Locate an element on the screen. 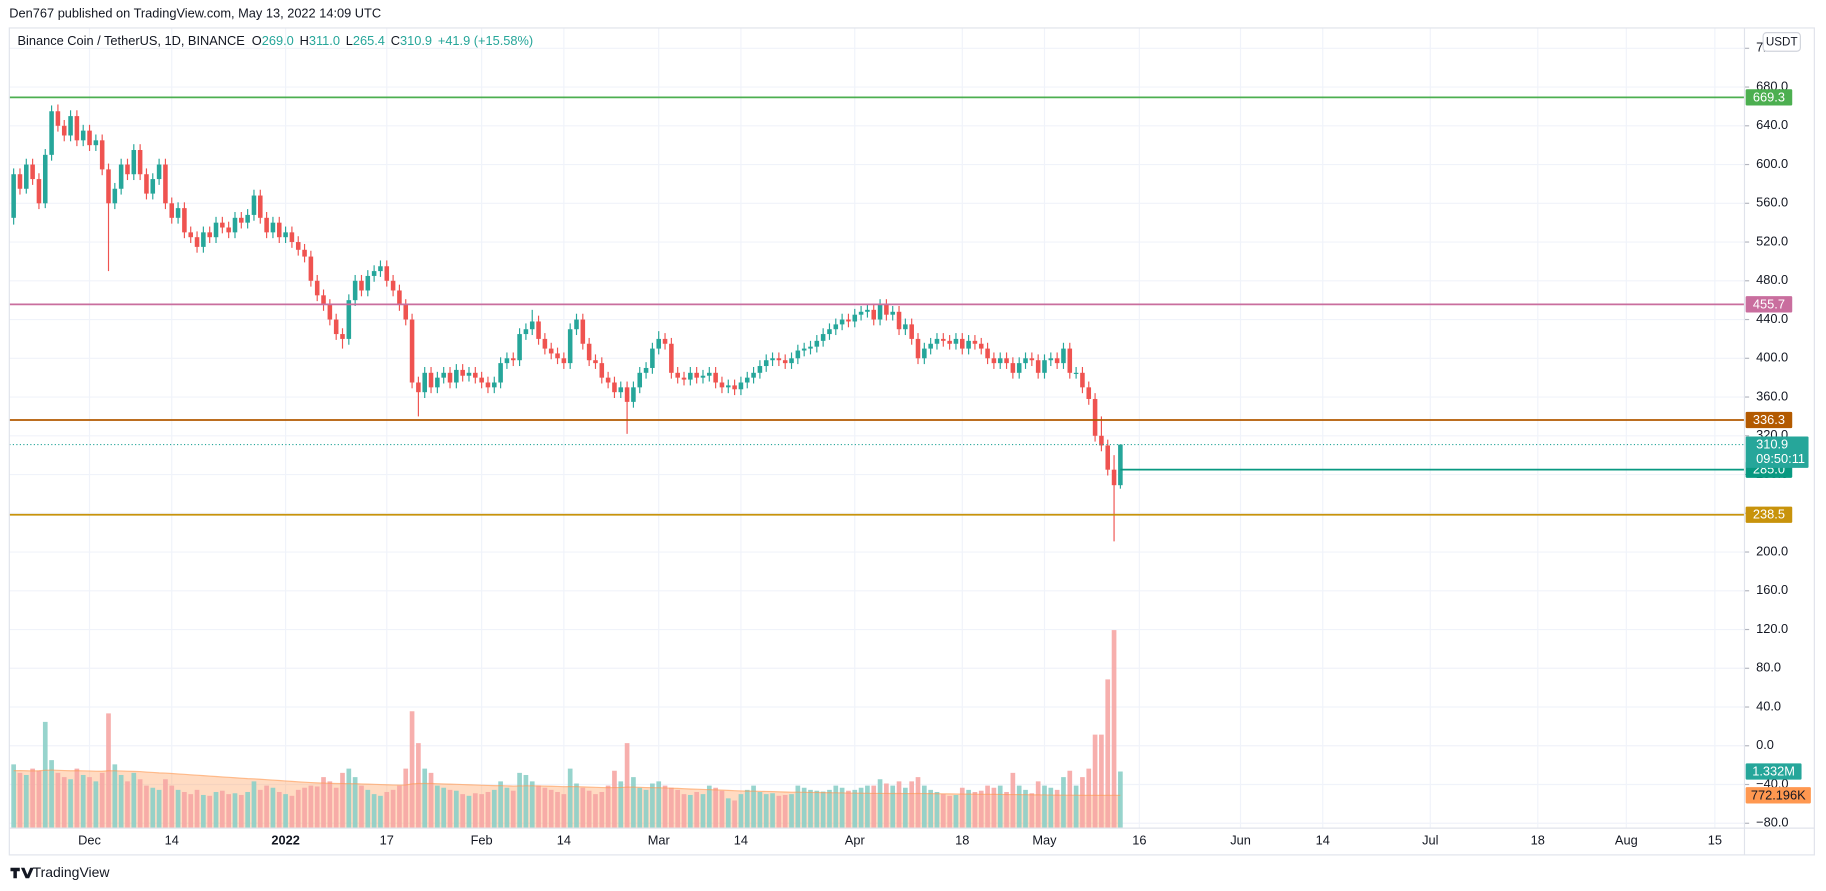  currency-button: USDT is located at coordinates (1781, 42).